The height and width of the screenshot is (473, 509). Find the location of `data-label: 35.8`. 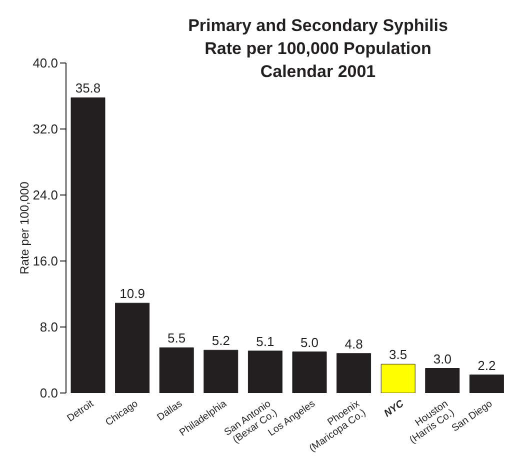

data-label: 35.8 is located at coordinates (88, 88).